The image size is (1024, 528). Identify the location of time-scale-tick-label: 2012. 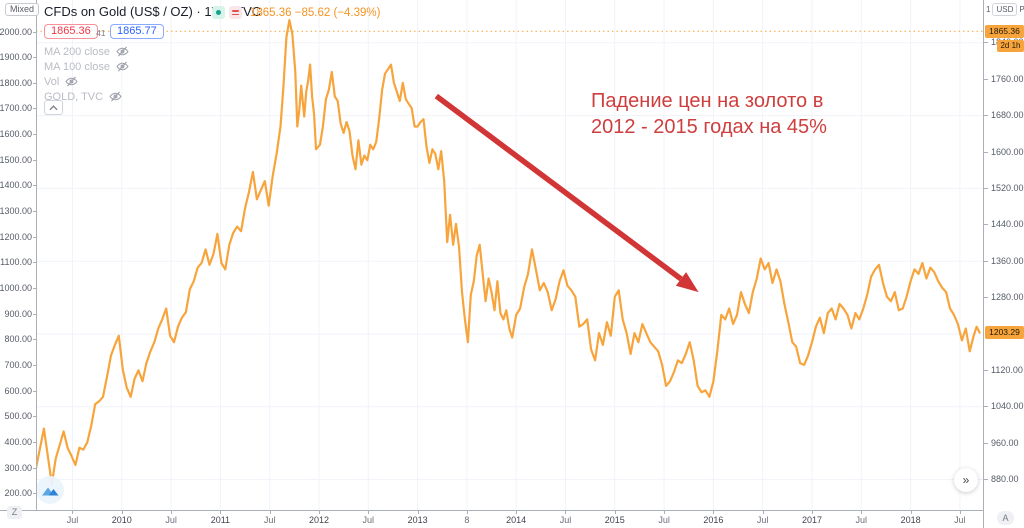
(319, 518).